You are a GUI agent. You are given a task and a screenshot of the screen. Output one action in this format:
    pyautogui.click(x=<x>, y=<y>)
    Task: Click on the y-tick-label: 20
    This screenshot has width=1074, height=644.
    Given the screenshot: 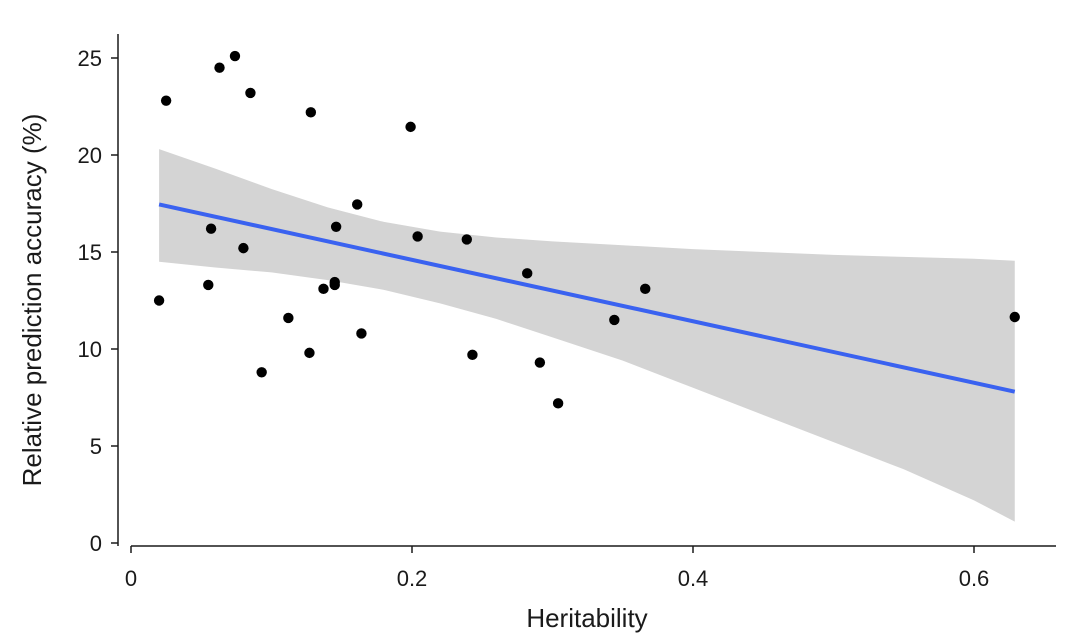 What is the action you would take?
    pyautogui.click(x=90, y=155)
    